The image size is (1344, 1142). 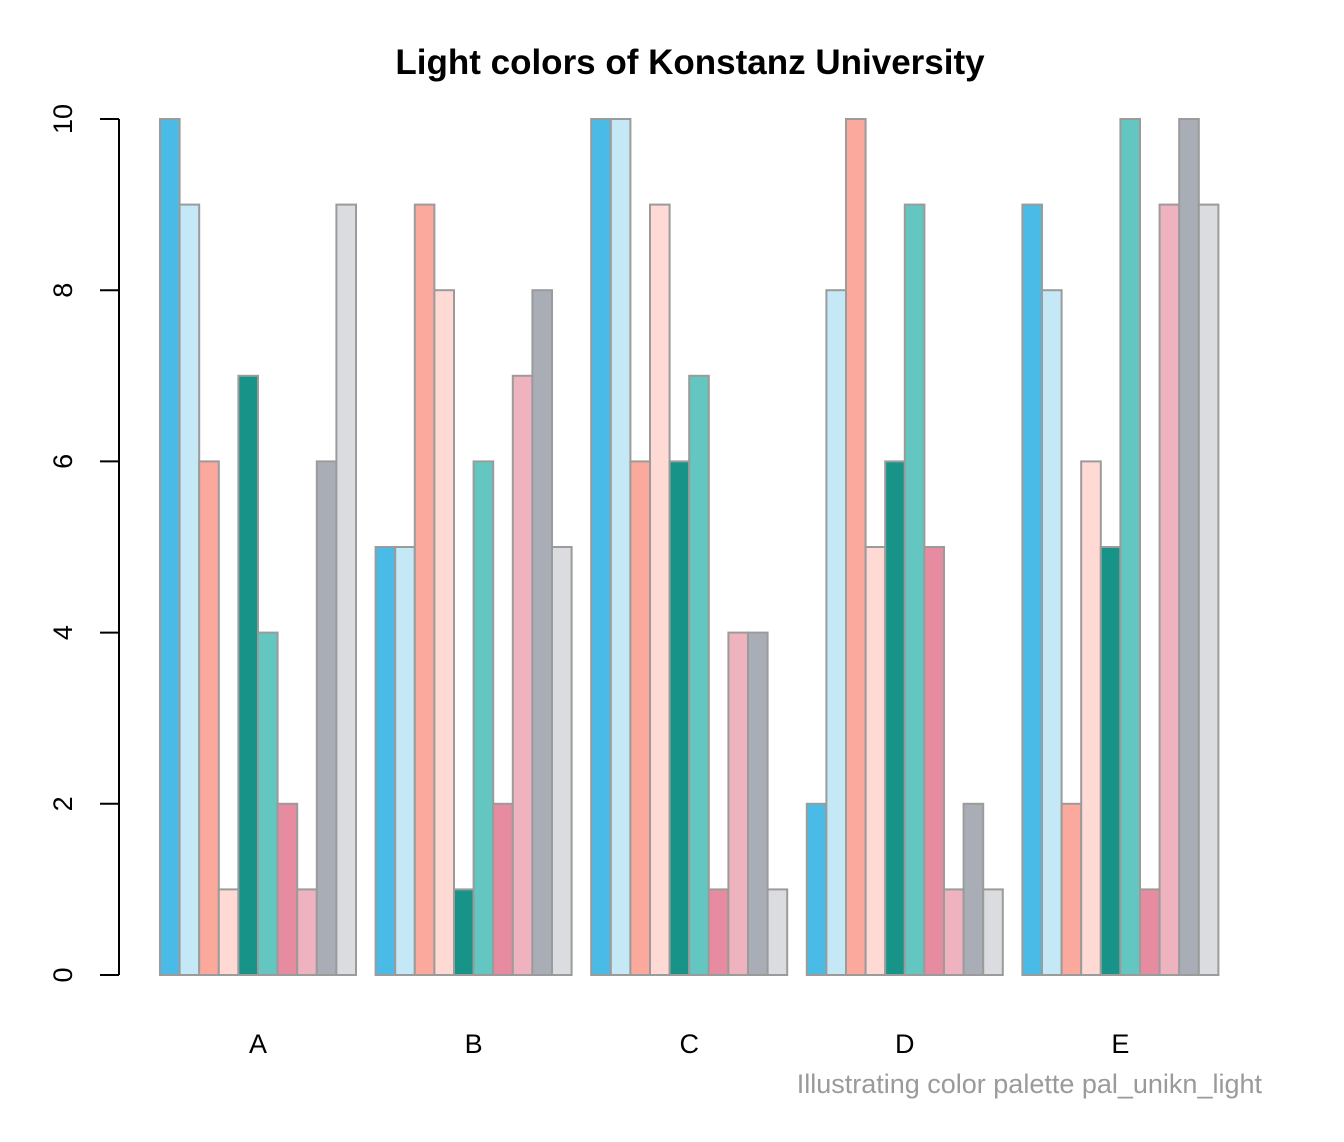 What do you see at coordinates (63, 974) in the screenshot?
I see `y-tick-label: 0` at bounding box center [63, 974].